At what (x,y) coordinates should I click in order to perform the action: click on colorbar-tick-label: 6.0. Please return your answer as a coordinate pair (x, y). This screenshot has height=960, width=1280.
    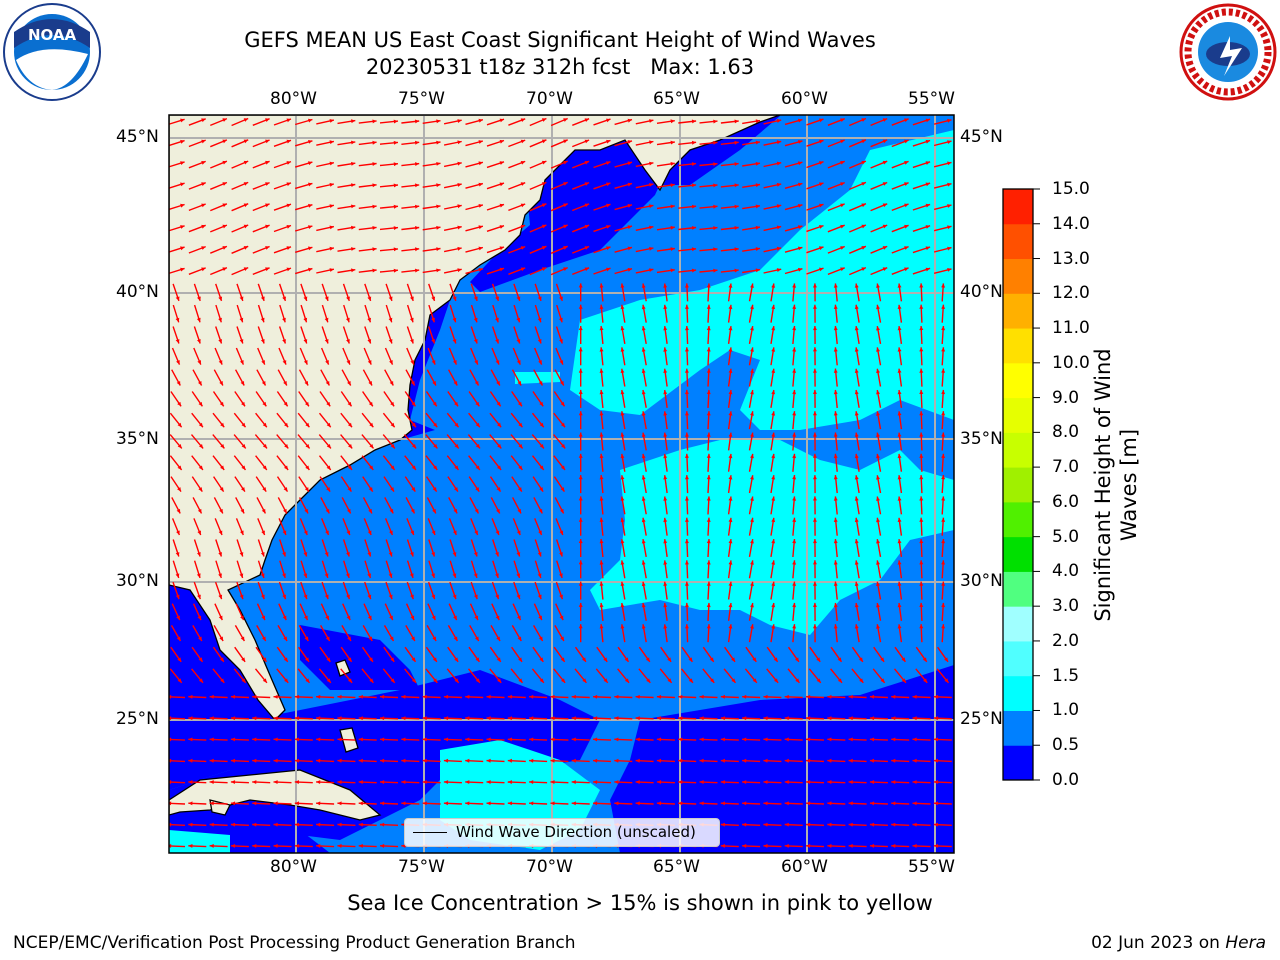
    Looking at the image, I should click on (1066, 501).